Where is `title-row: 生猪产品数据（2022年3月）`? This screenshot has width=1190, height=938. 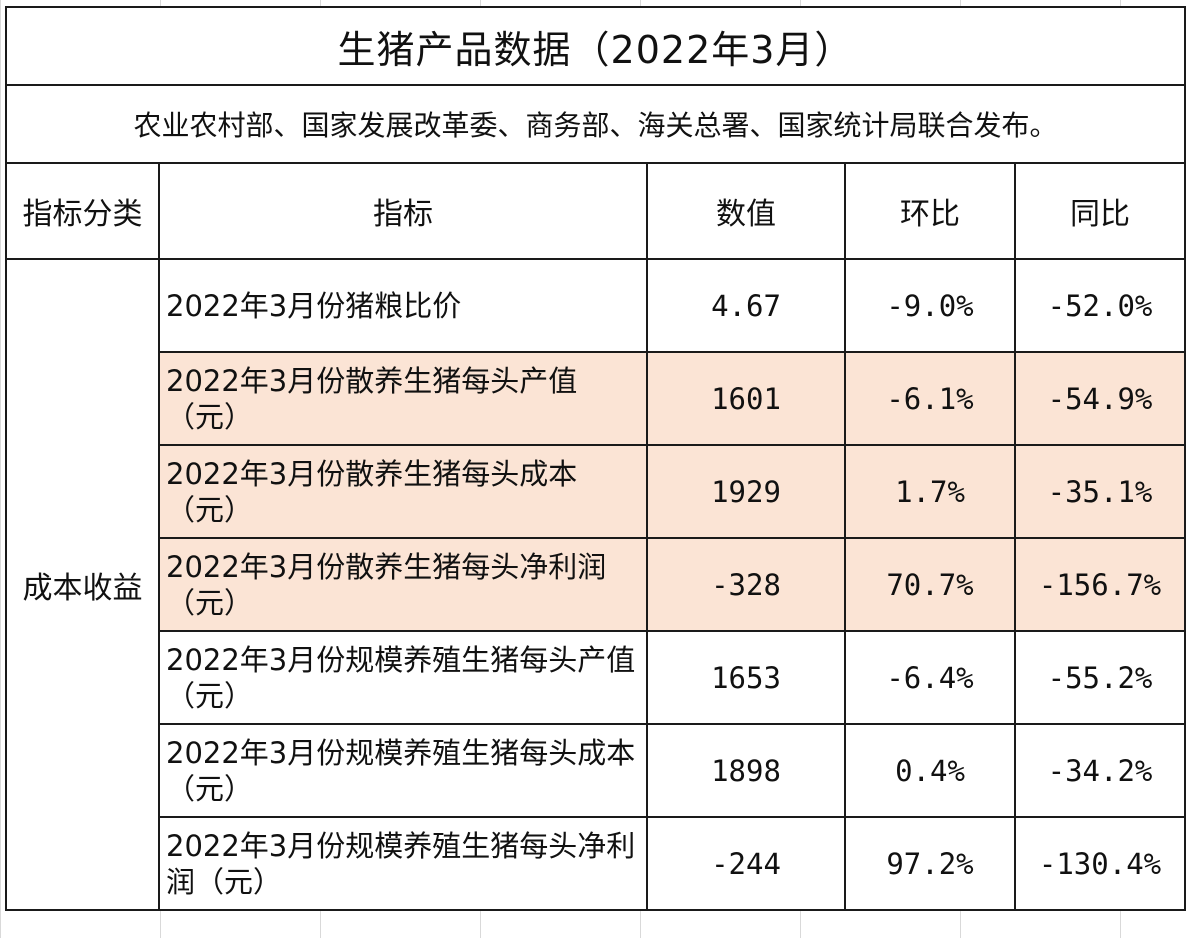
title-row: 生猪产品数据（2022年3月） is located at coordinates (595, 46).